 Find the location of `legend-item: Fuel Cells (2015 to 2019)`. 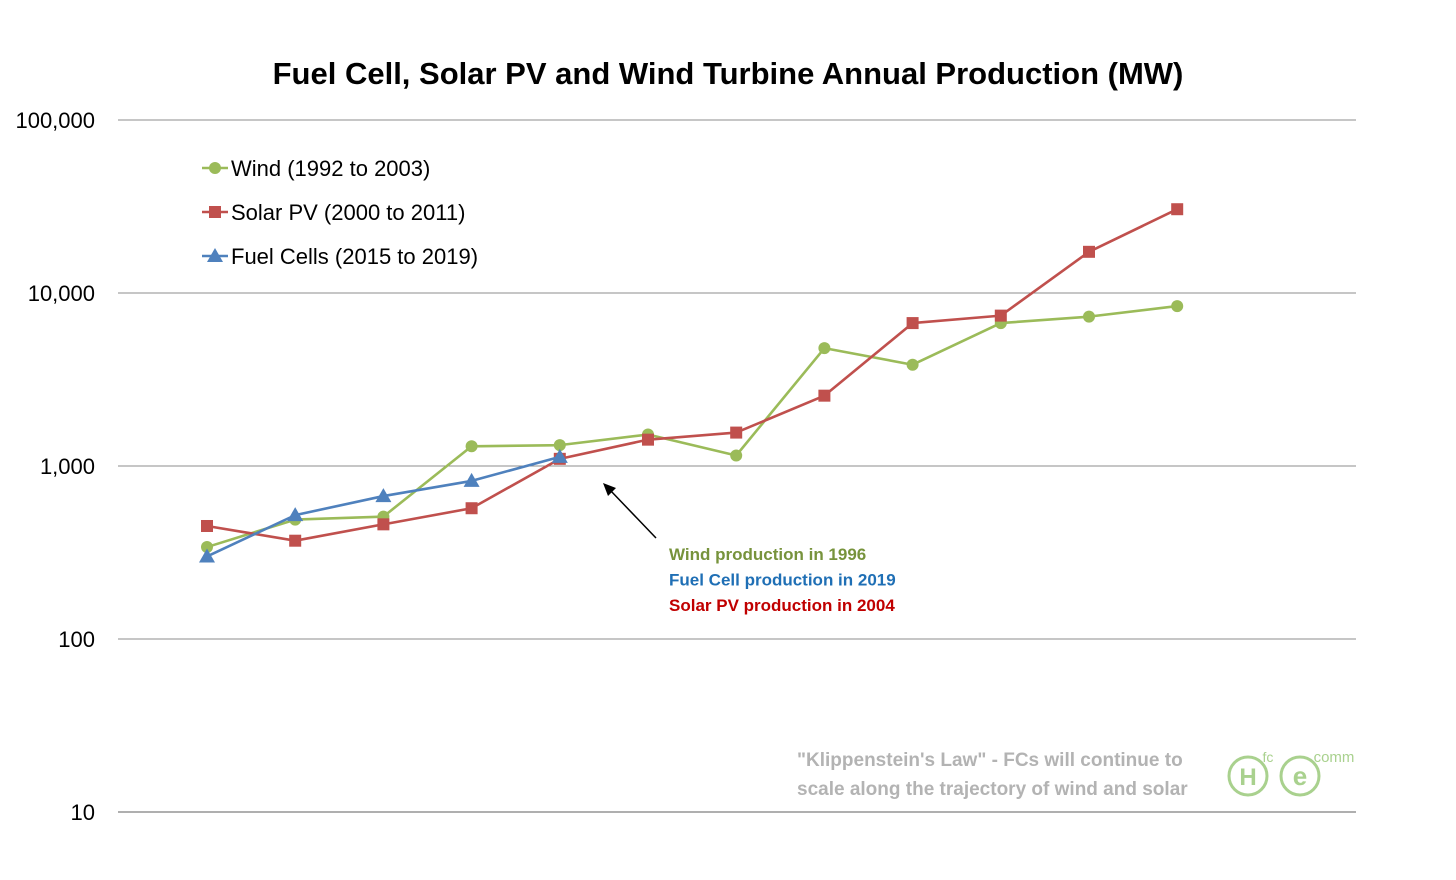

legend-item: Fuel Cells (2015 to 2019) is located at coordinates (340, 256).